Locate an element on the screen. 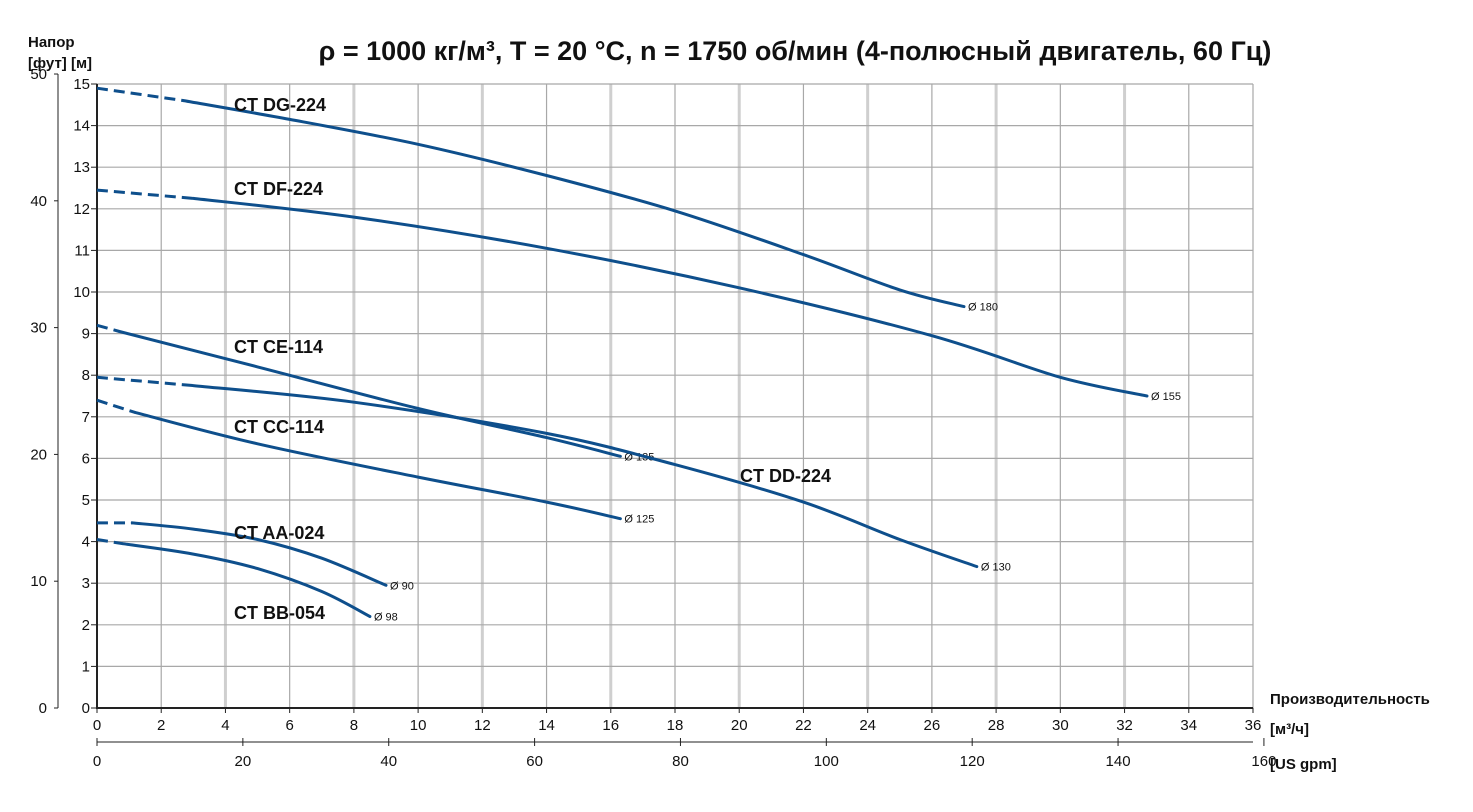  y-tick-label-ft: 20 is located at coordinates (38, 454).